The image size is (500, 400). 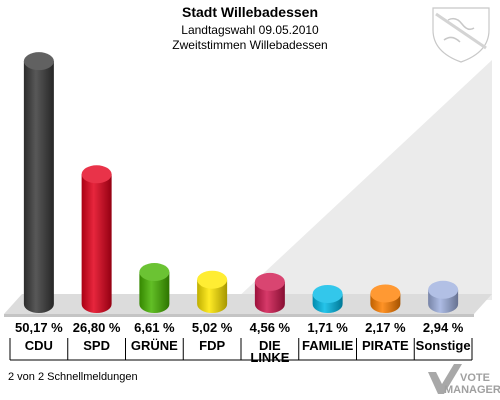 I want to click on value-label: 26,80 %, so click(x=97, y=327).